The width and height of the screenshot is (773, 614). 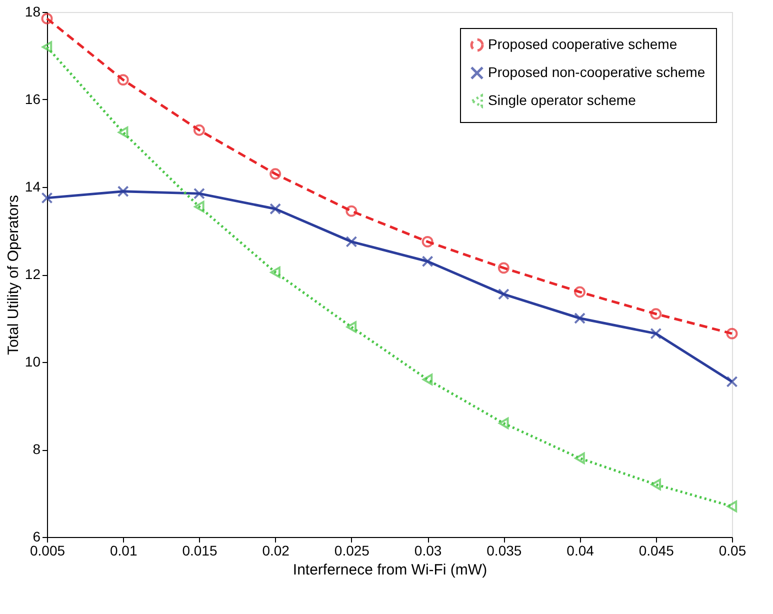 What do you see at coordinates (32, 274) in the screenshot?
I see `y-tick-label: 12` at bounding box center [32, 274].